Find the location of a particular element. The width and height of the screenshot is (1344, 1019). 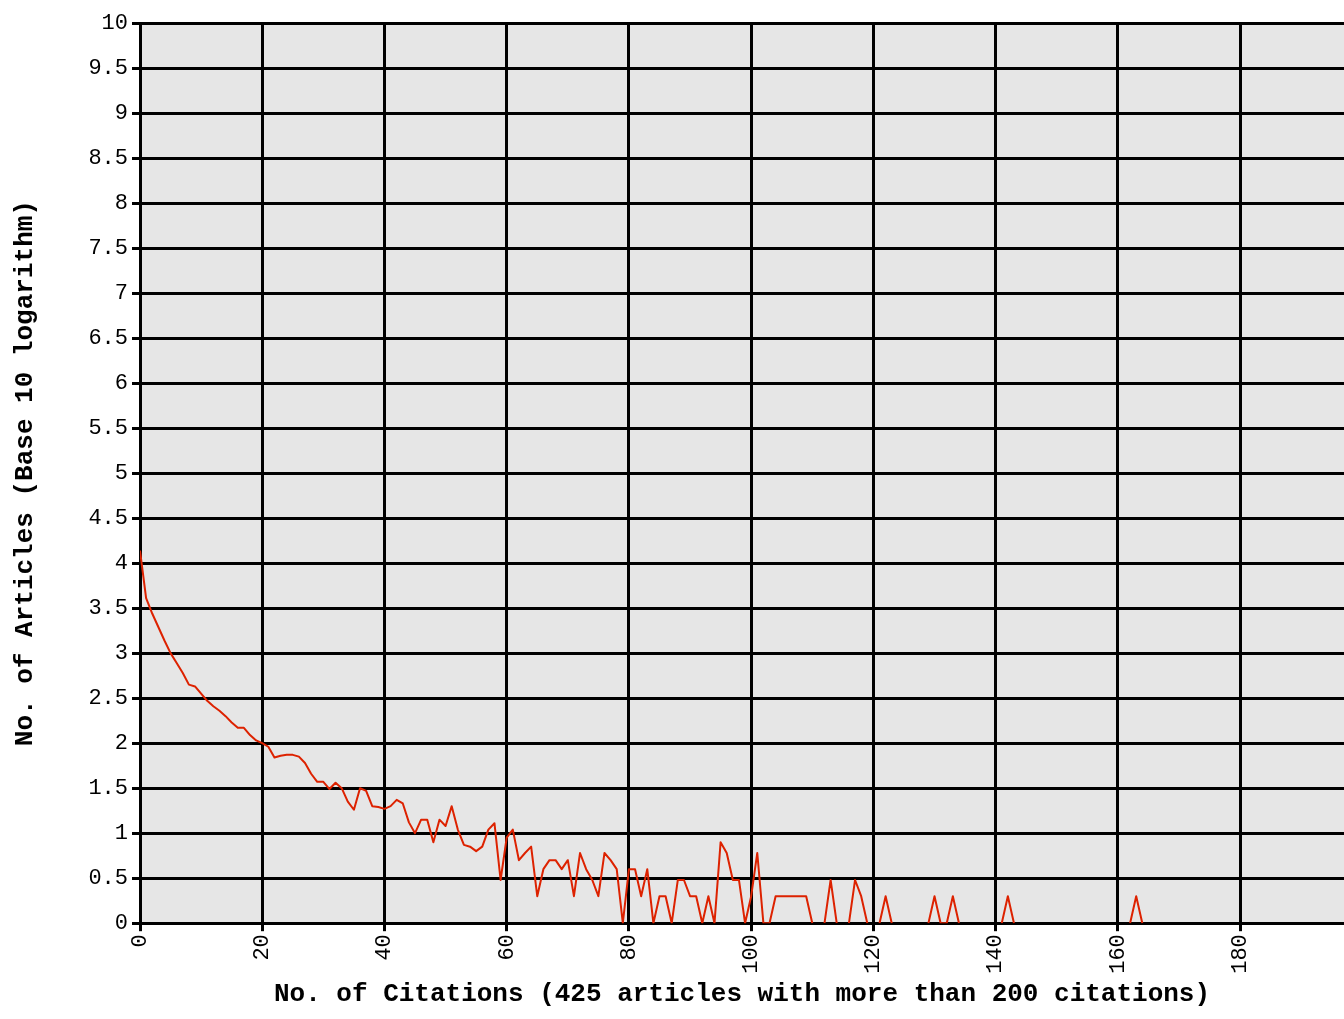

y-tick-label: 2 is located at coordinates (121, 743).